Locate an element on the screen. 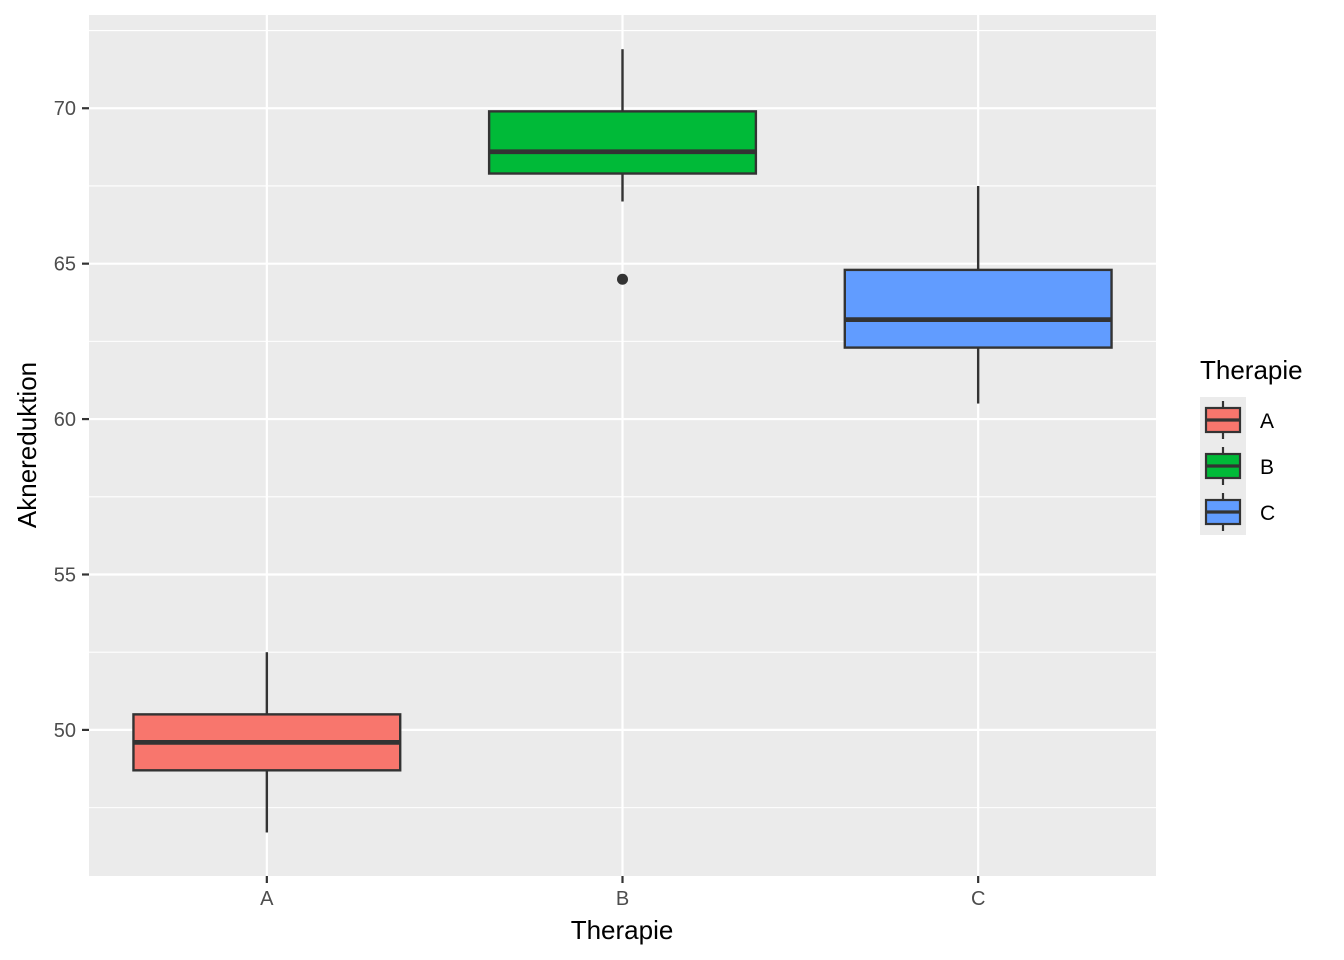 The image size is (1344, 960). box-c is located at coordinates (978, 294).